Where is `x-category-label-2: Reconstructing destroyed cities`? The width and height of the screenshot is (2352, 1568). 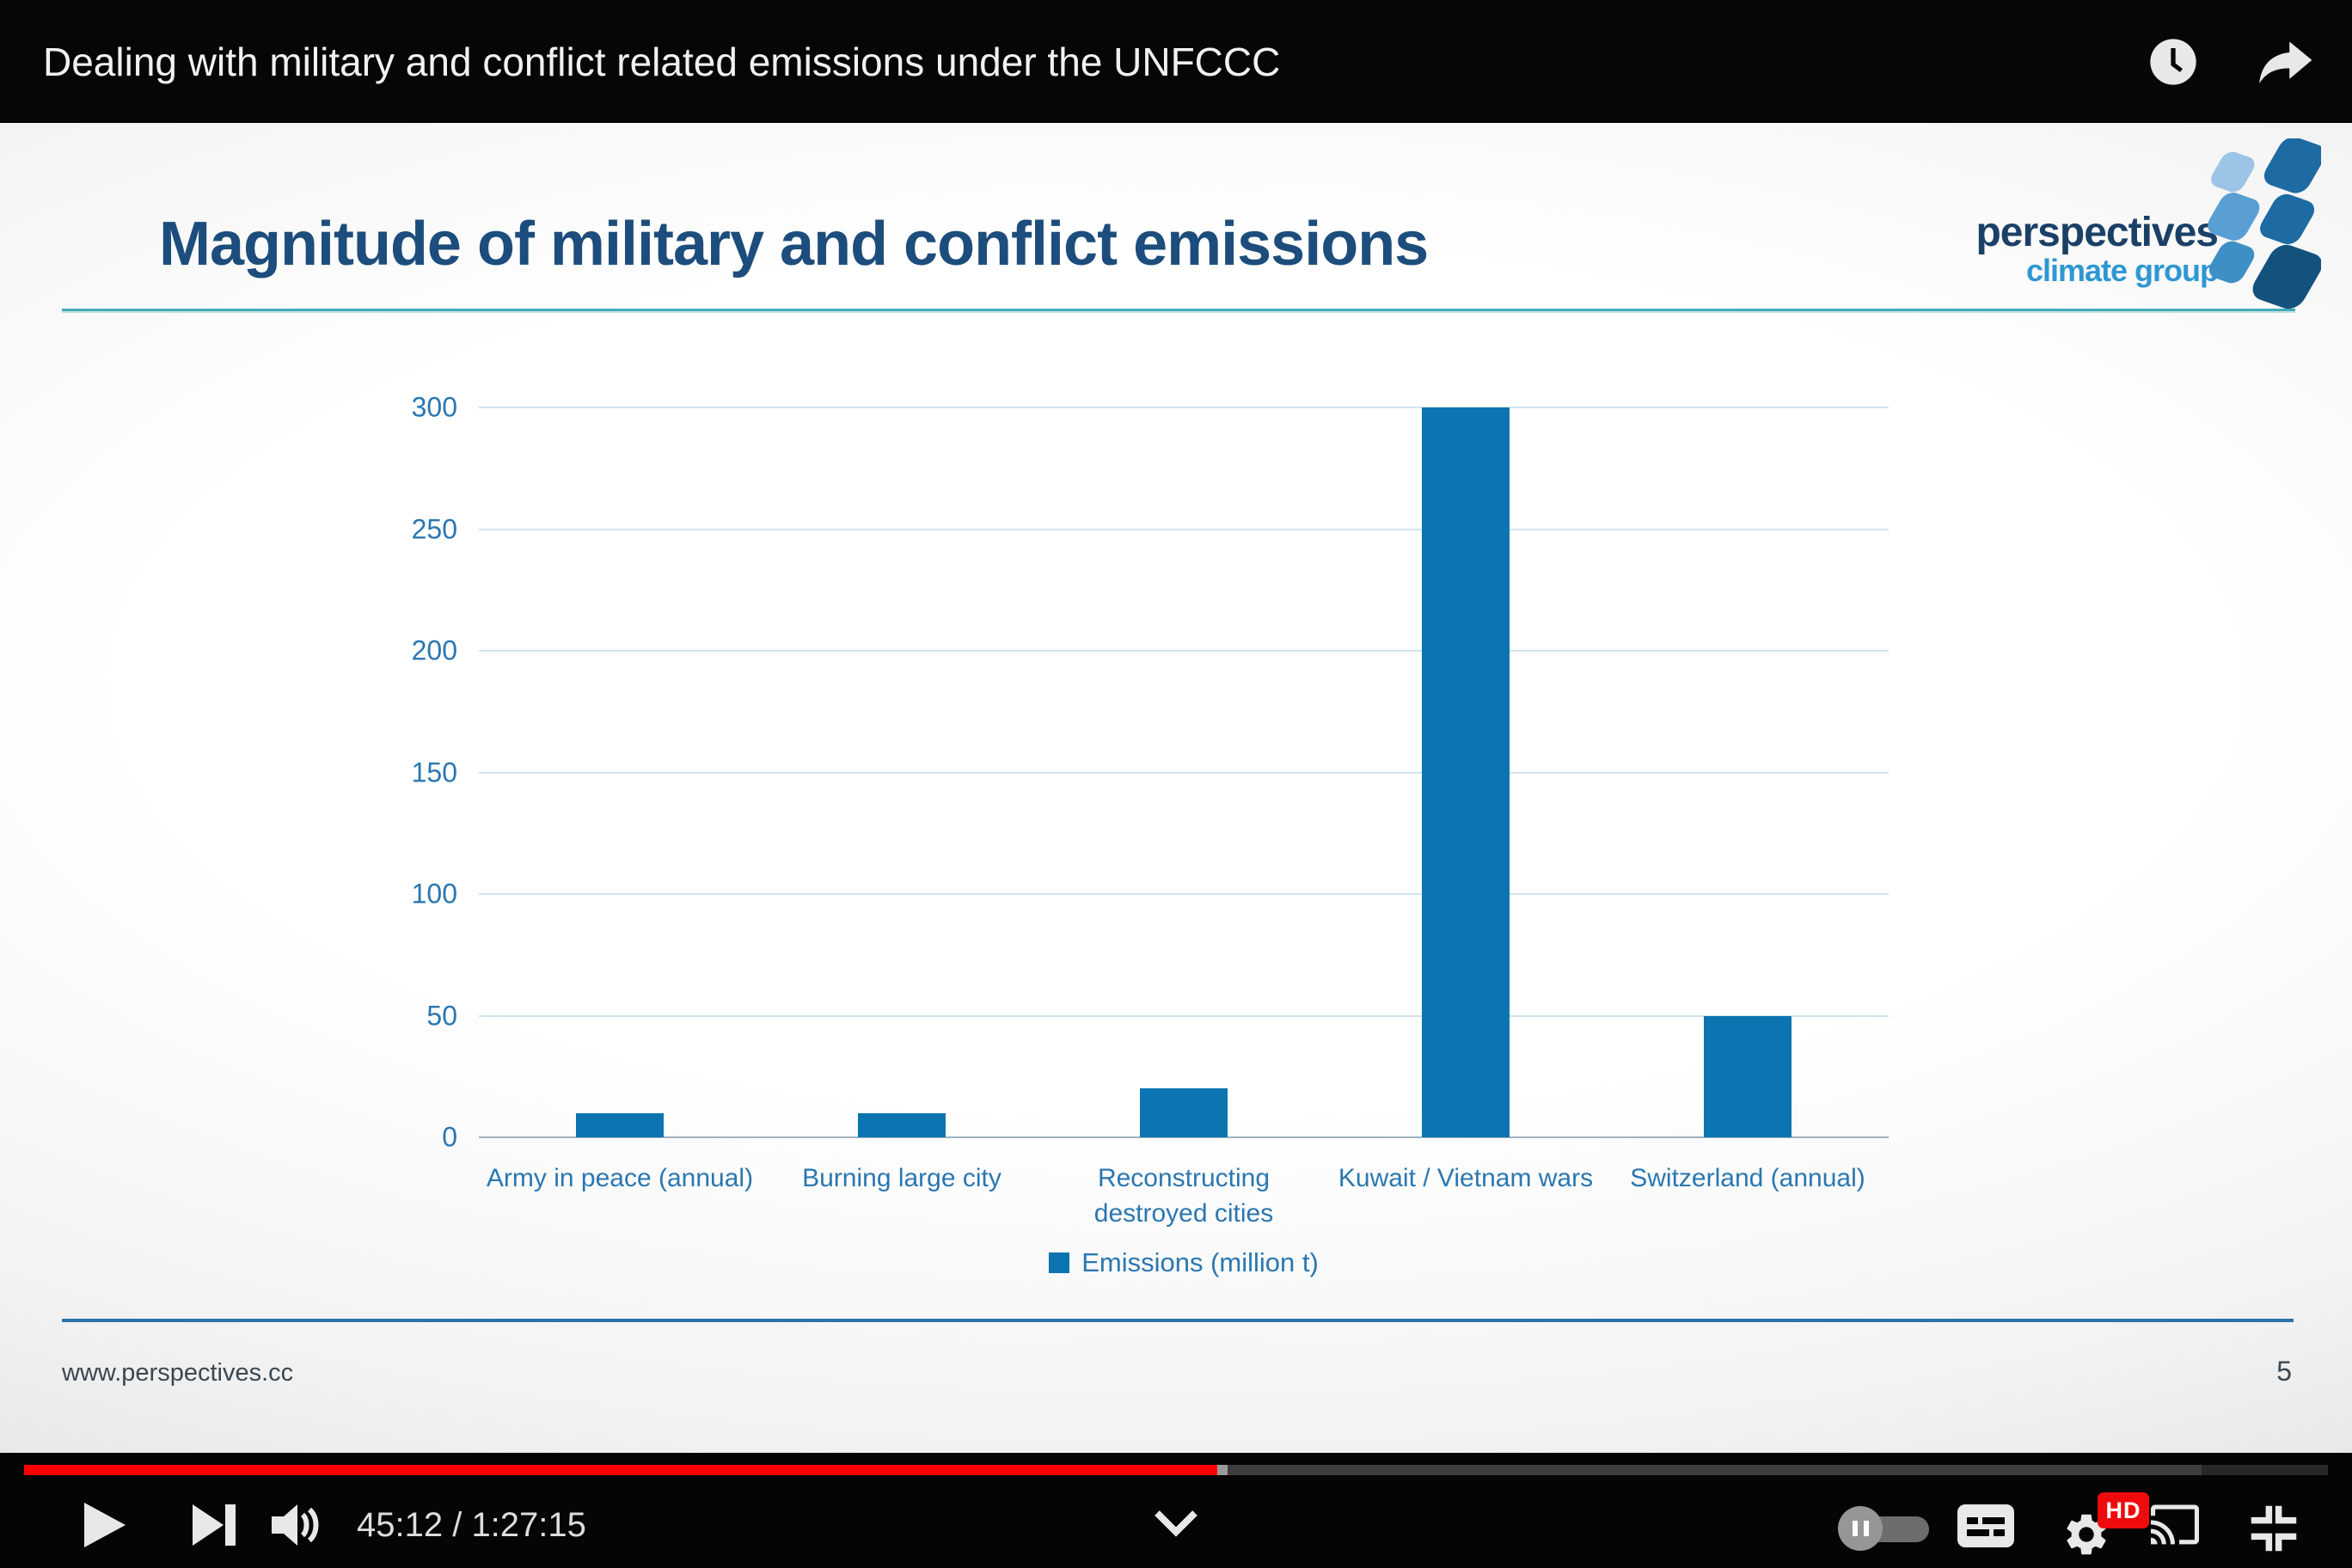
x-category-label-2: Reconstructing destroyed cities is located at coordinates (1183, 1196).